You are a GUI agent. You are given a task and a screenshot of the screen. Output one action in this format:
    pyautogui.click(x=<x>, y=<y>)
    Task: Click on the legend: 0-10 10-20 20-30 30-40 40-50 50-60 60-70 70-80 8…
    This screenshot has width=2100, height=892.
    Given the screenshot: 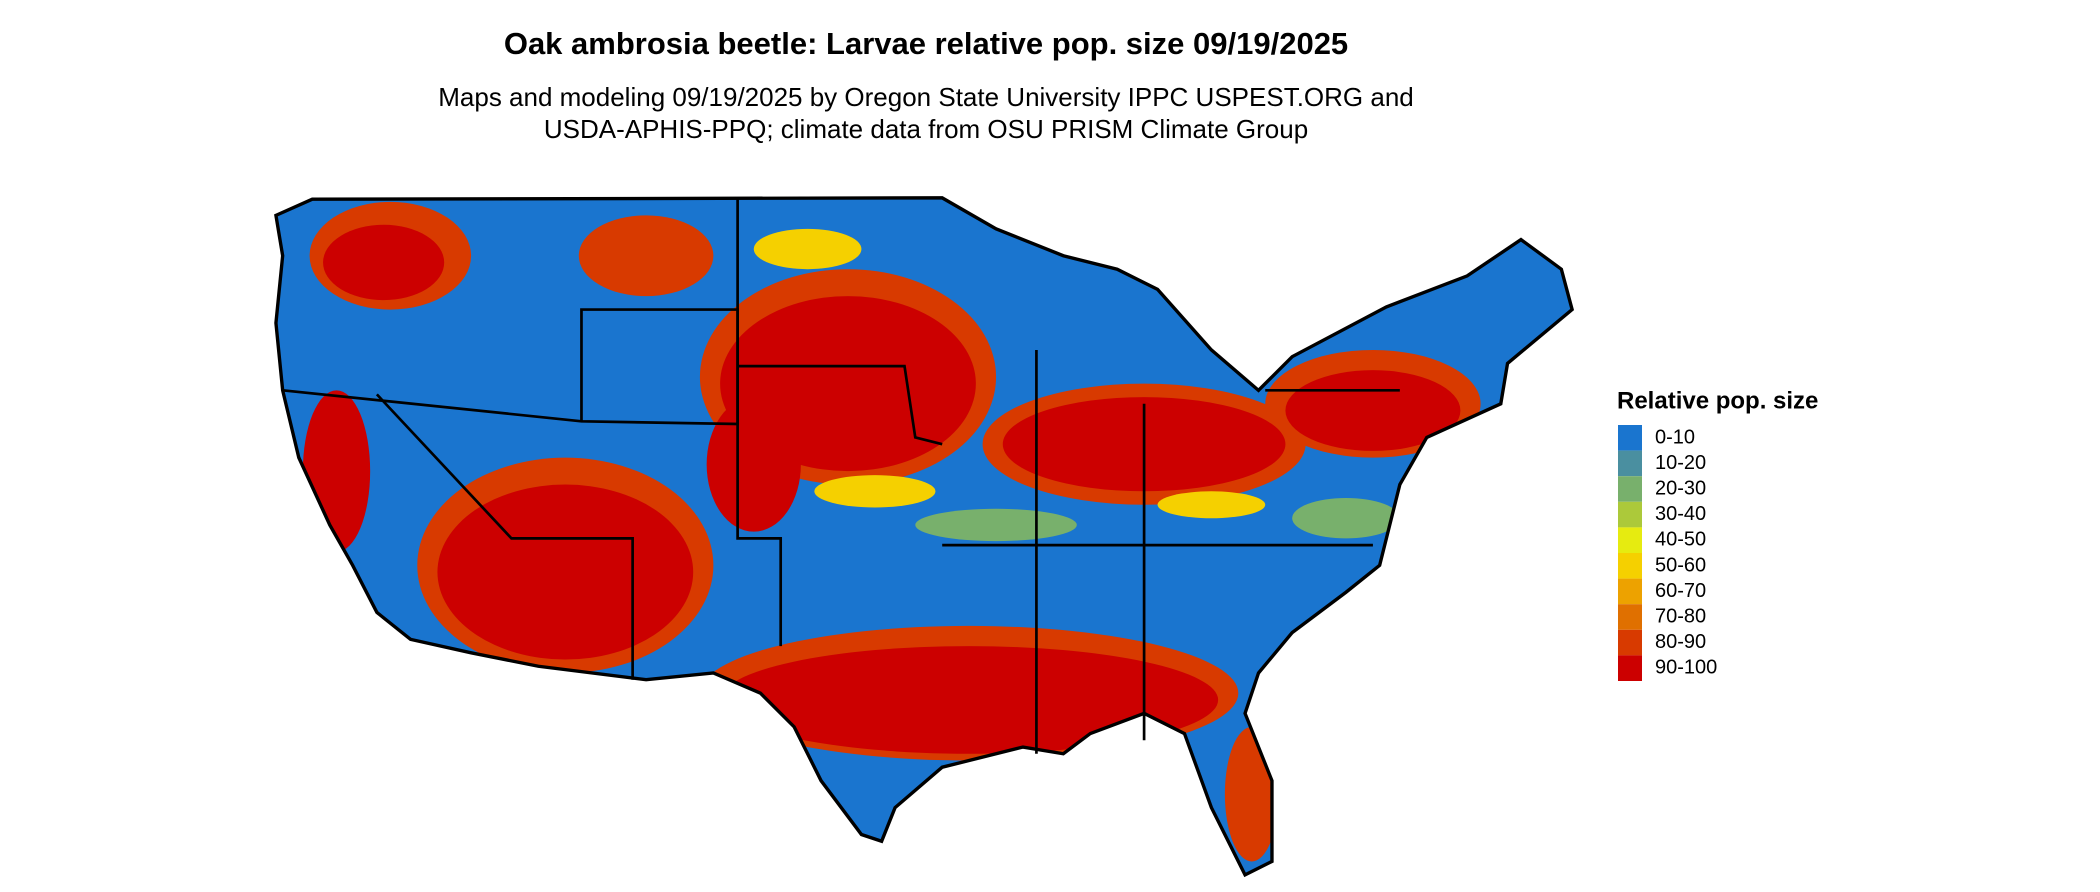 What is the action you would take?
    pyautogui.click(x=1667, y=553)
    